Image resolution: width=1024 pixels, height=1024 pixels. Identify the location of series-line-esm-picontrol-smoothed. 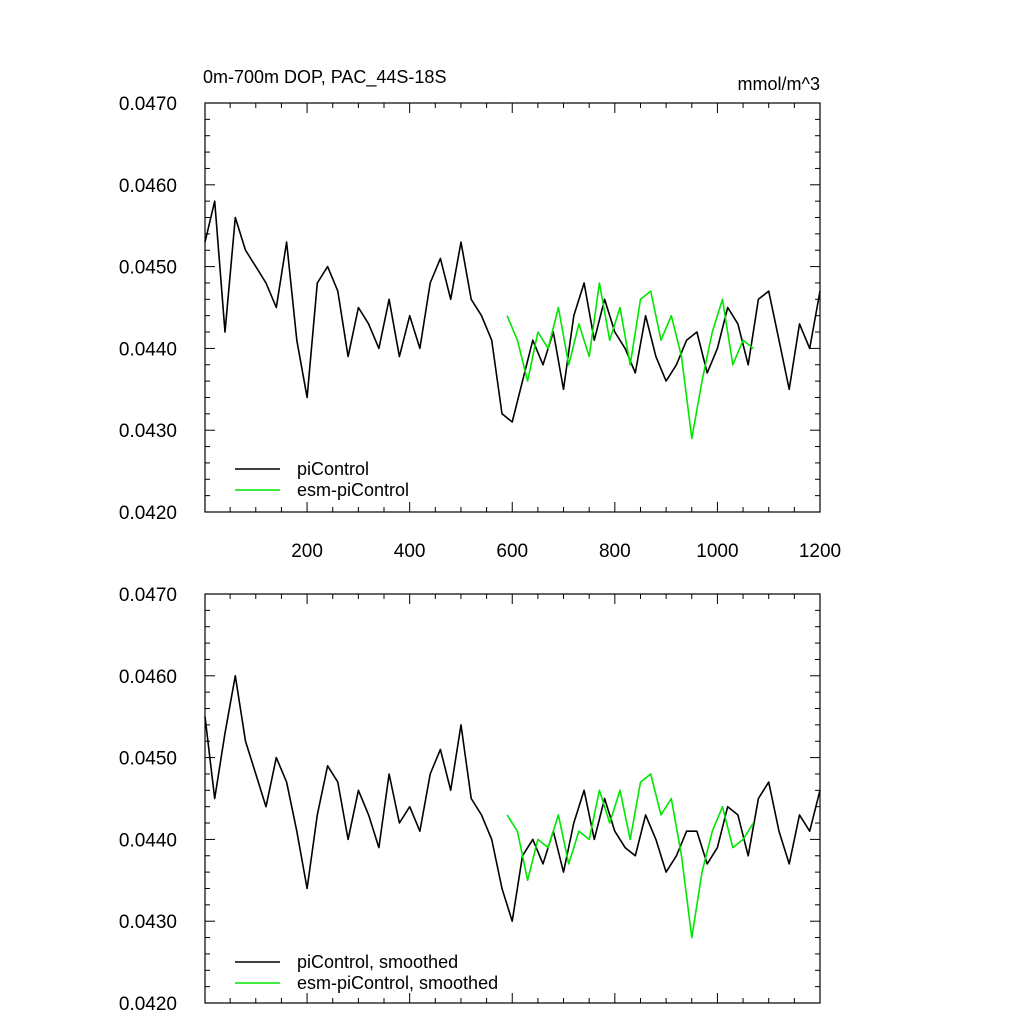
(630, 856).